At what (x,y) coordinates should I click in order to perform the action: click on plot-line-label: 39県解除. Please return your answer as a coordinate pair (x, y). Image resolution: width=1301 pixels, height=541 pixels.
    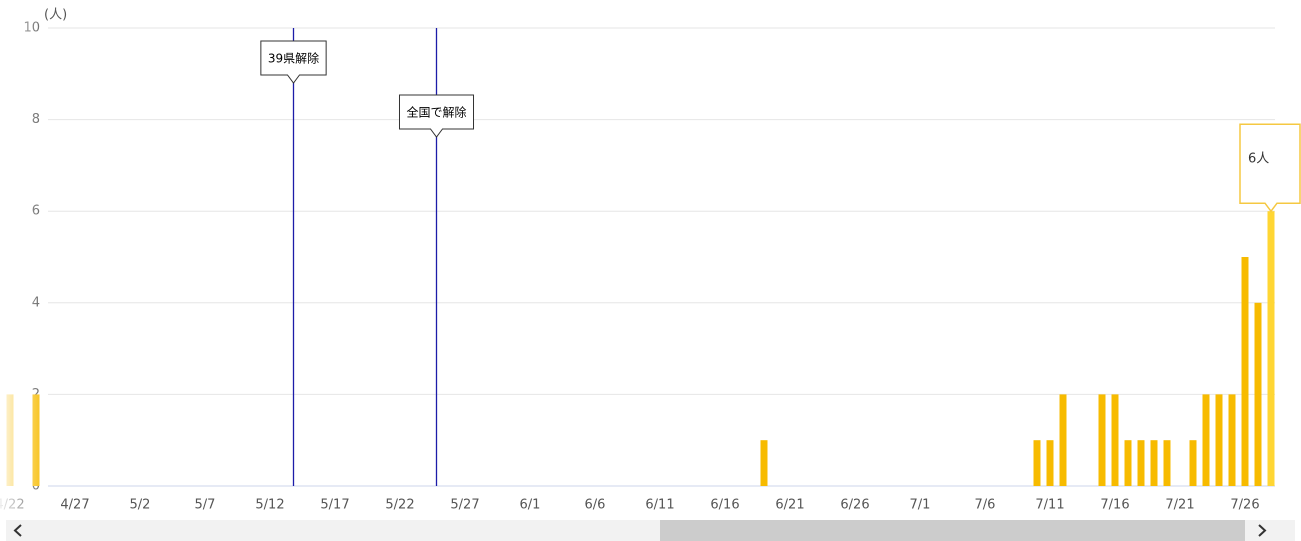
    Looking at the image, I should click on (293, 58).